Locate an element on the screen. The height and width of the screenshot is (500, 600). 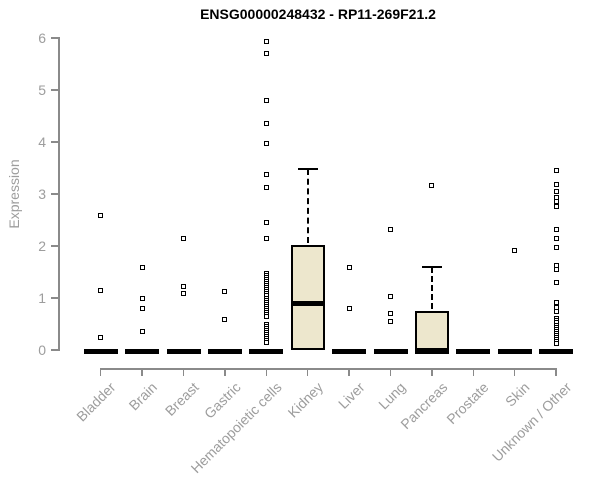
x-tick-label-text: Skin is located at coordinates (518, 394).